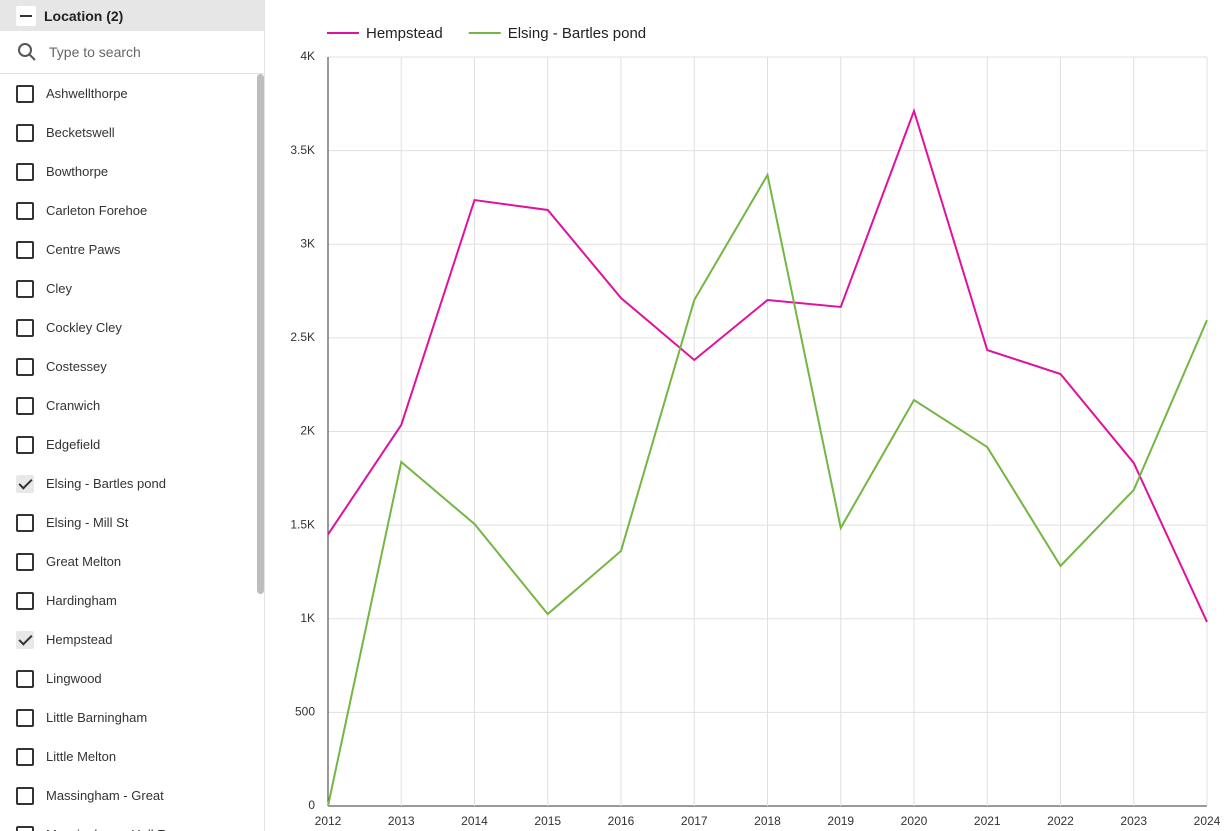 This screenshot has height=831, width=1226. What do you see at coordinates (307, 243) in the screenshot?
I see `y-tick-label: 3K` at bounding box center [307, 243].